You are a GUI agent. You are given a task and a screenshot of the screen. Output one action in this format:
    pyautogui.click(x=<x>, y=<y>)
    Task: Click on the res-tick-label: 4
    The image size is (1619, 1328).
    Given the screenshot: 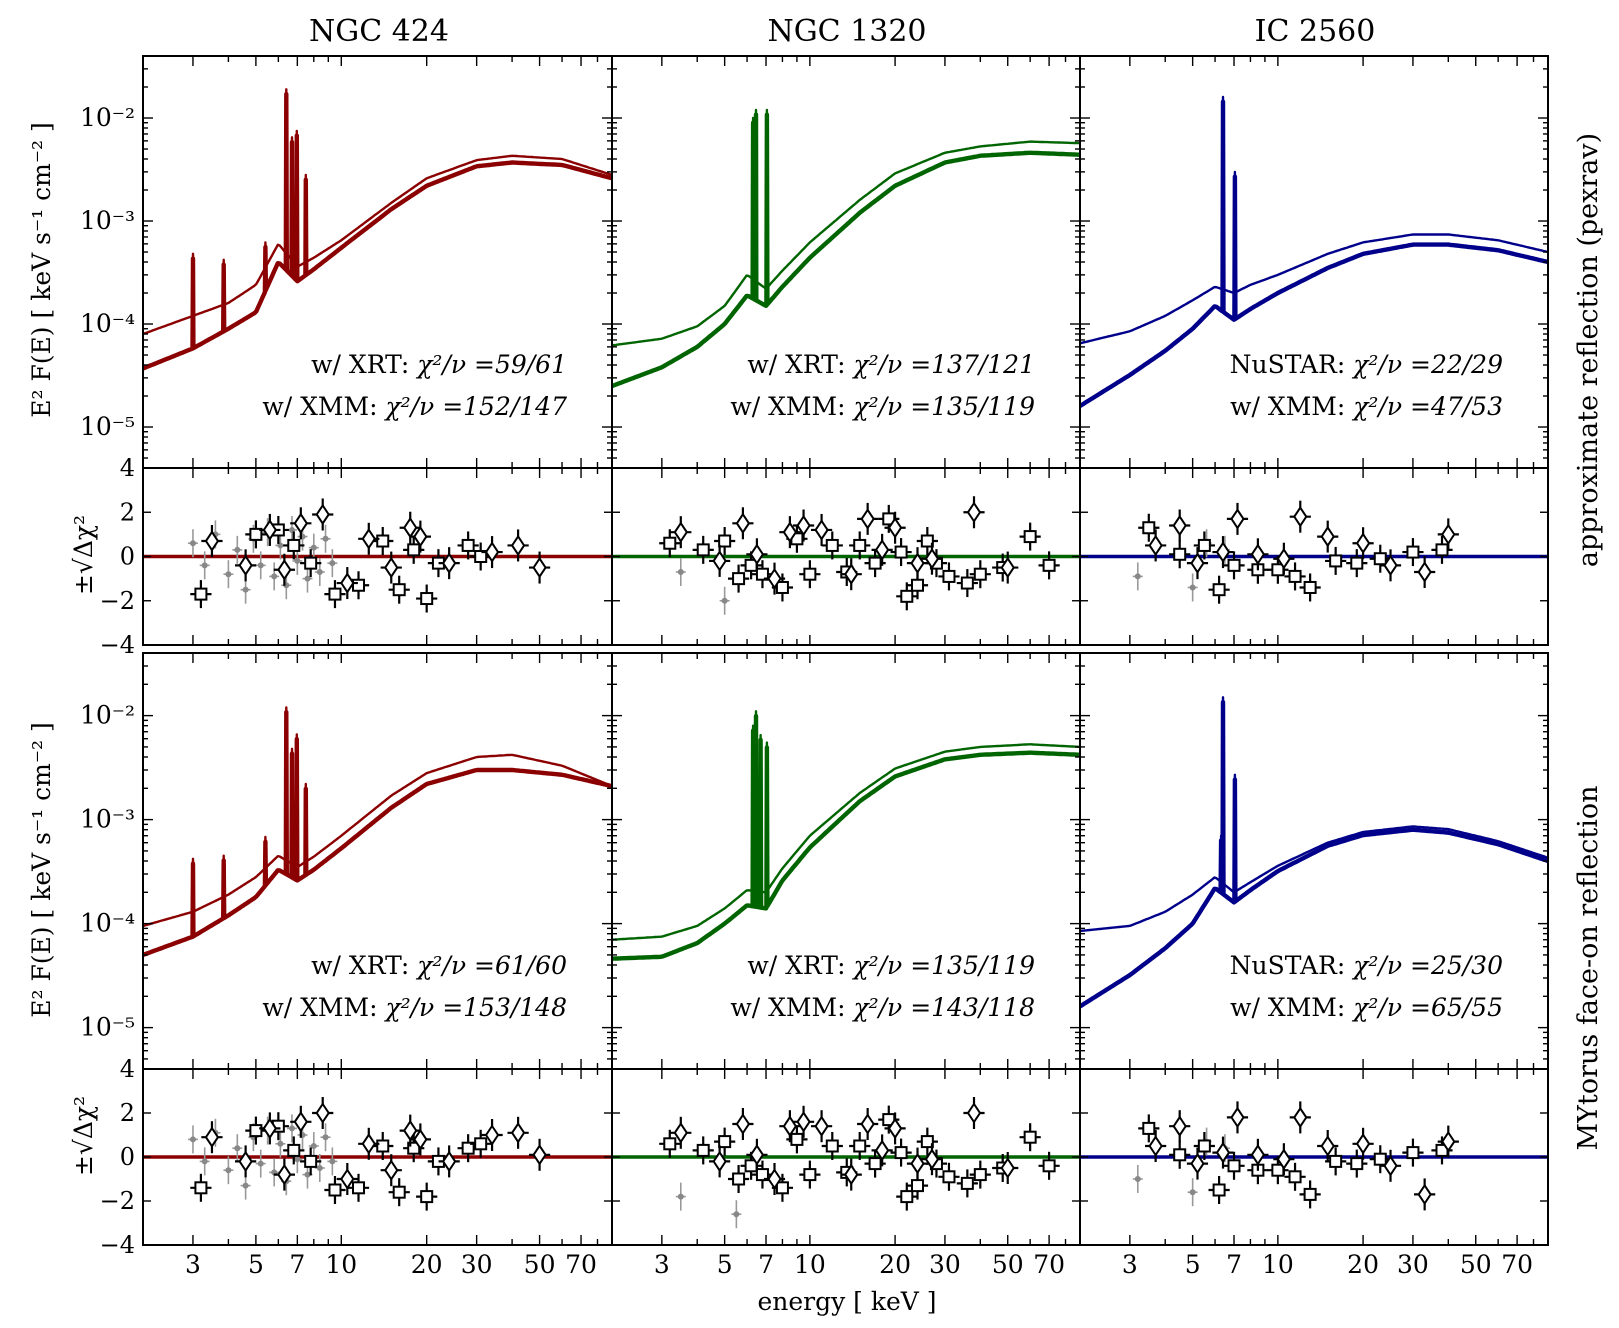 What is the action you would take?
    pyautogui.click(x=127, y=468)
    